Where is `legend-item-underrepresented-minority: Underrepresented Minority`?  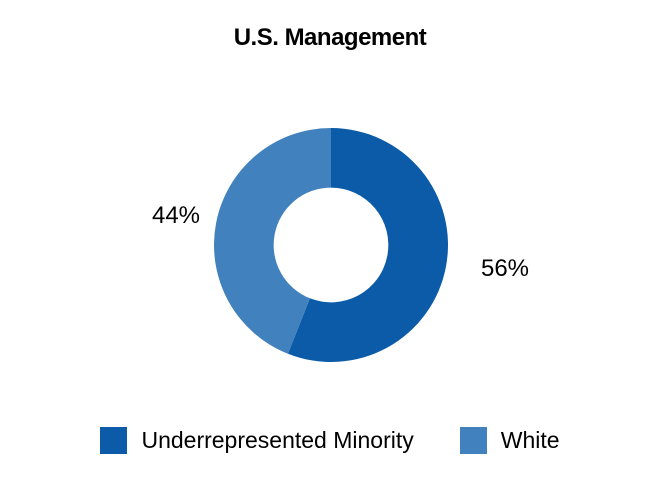 legend-item-underrepresented-minority: Underrepresented Minority is located at coordinates (257, 440).